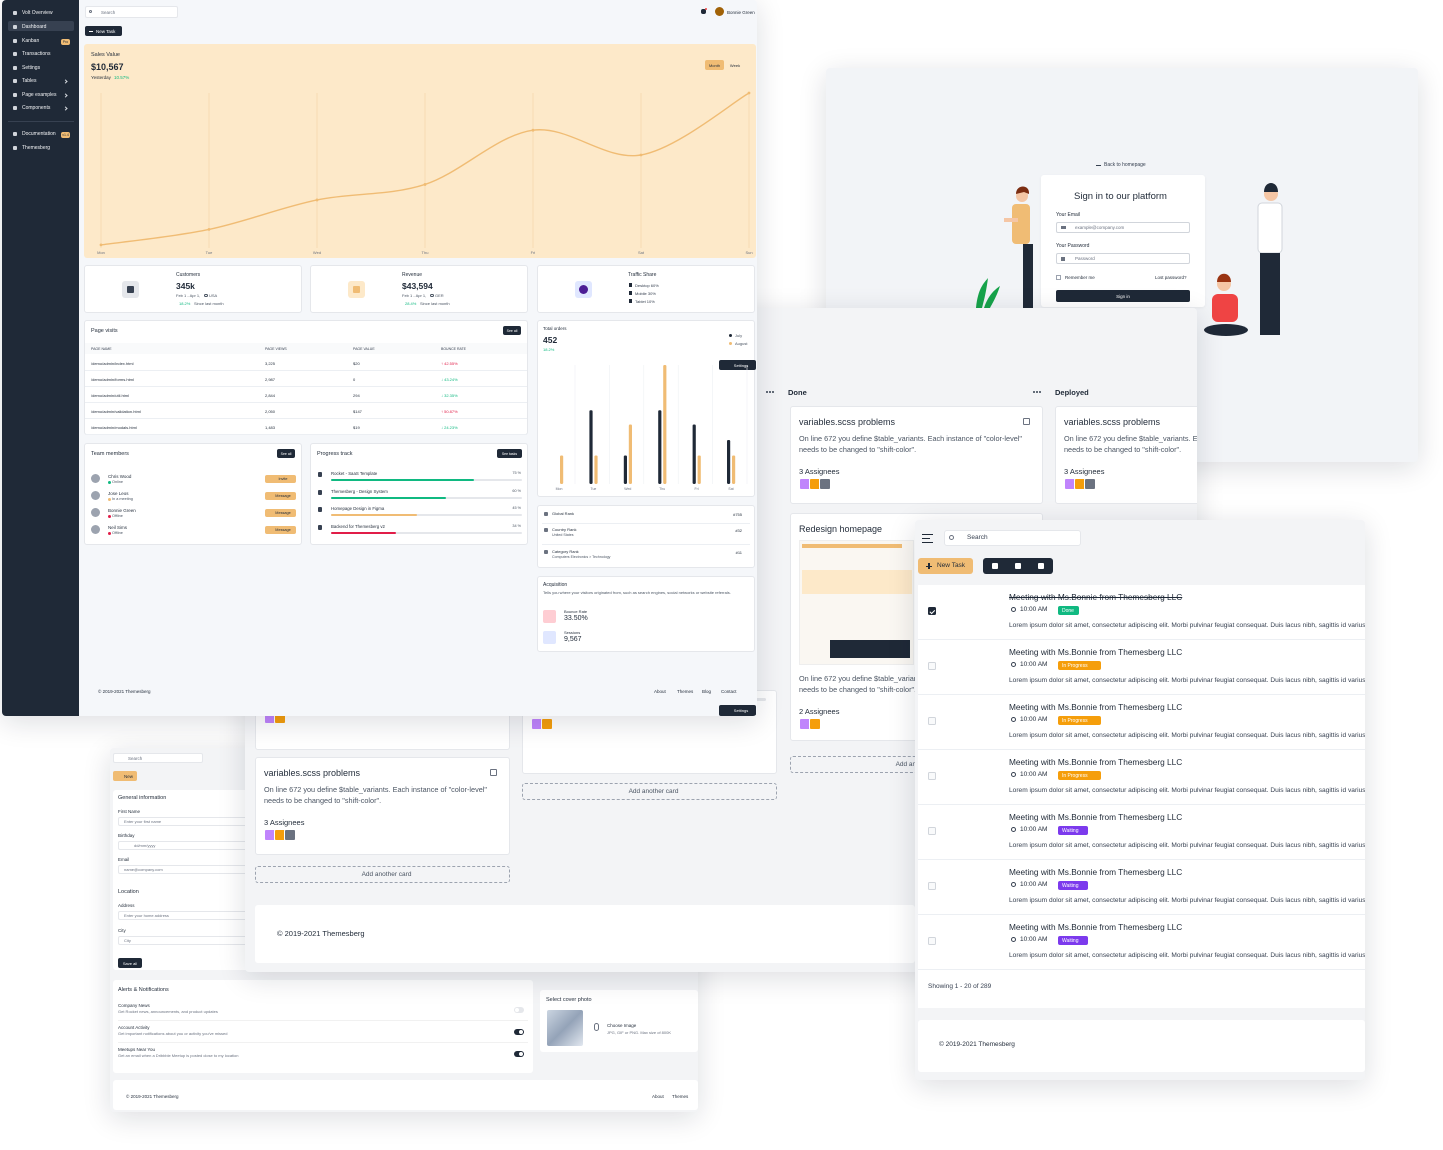  I want to click on label: Acquisition, so click(555, 585).